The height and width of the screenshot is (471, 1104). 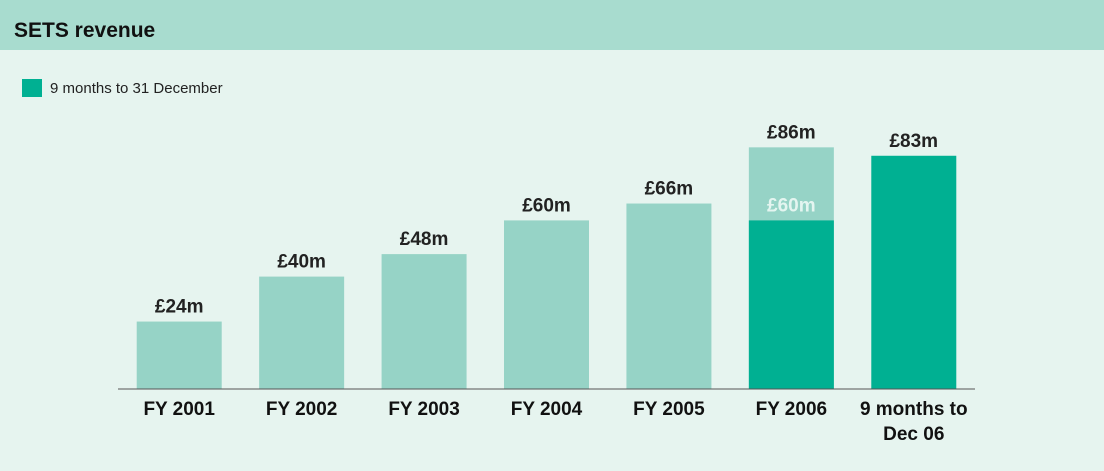 I want to click on value-label: £24m, so click(x=179, y=307).